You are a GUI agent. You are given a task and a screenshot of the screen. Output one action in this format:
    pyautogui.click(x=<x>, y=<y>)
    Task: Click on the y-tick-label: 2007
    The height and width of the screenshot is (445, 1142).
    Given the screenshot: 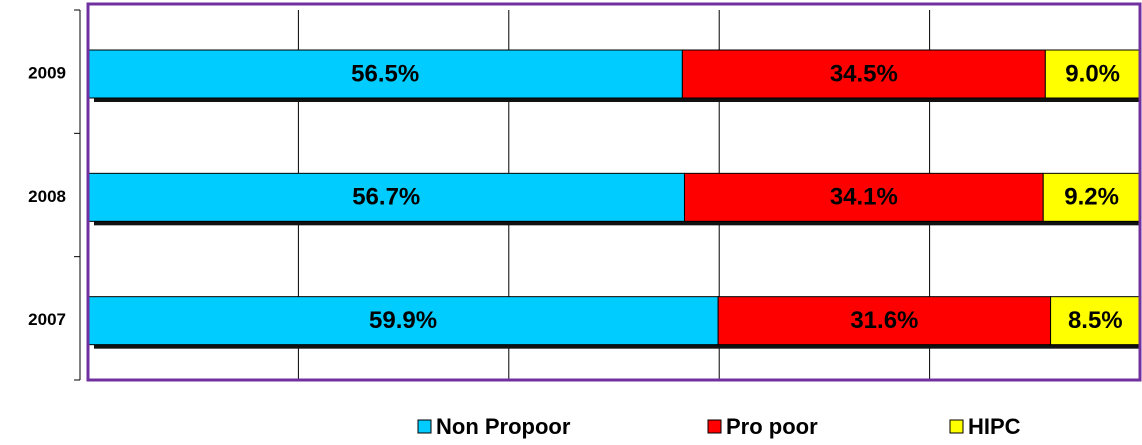 What is the action you would take?
    pyautogui.click(x=47, y=319)
    